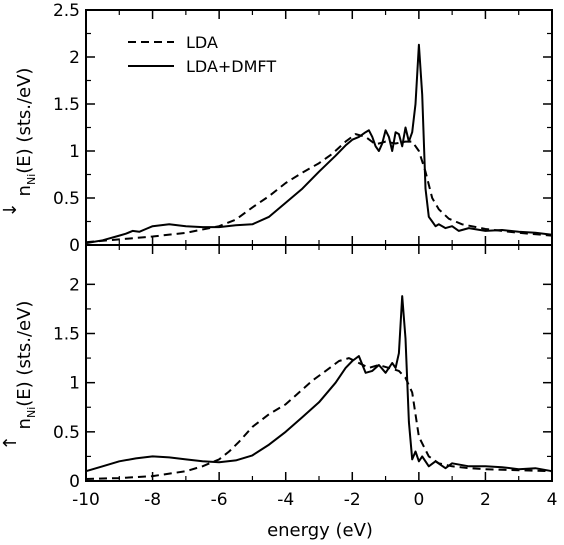 This screenshot has width=564, height=545. I want to click on x-axis-label: energy (eV), so click(320, 530).